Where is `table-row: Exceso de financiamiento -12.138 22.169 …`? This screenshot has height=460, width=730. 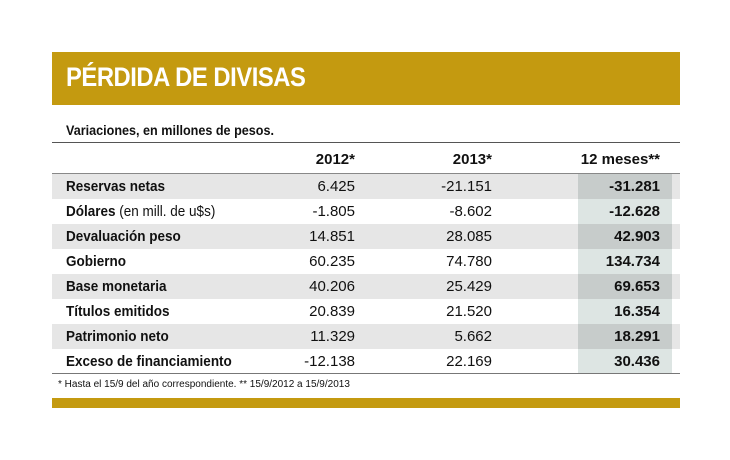
table-row: Exceso de financiamiento -12.138 22.169 … is located at coordinates (366, 361).